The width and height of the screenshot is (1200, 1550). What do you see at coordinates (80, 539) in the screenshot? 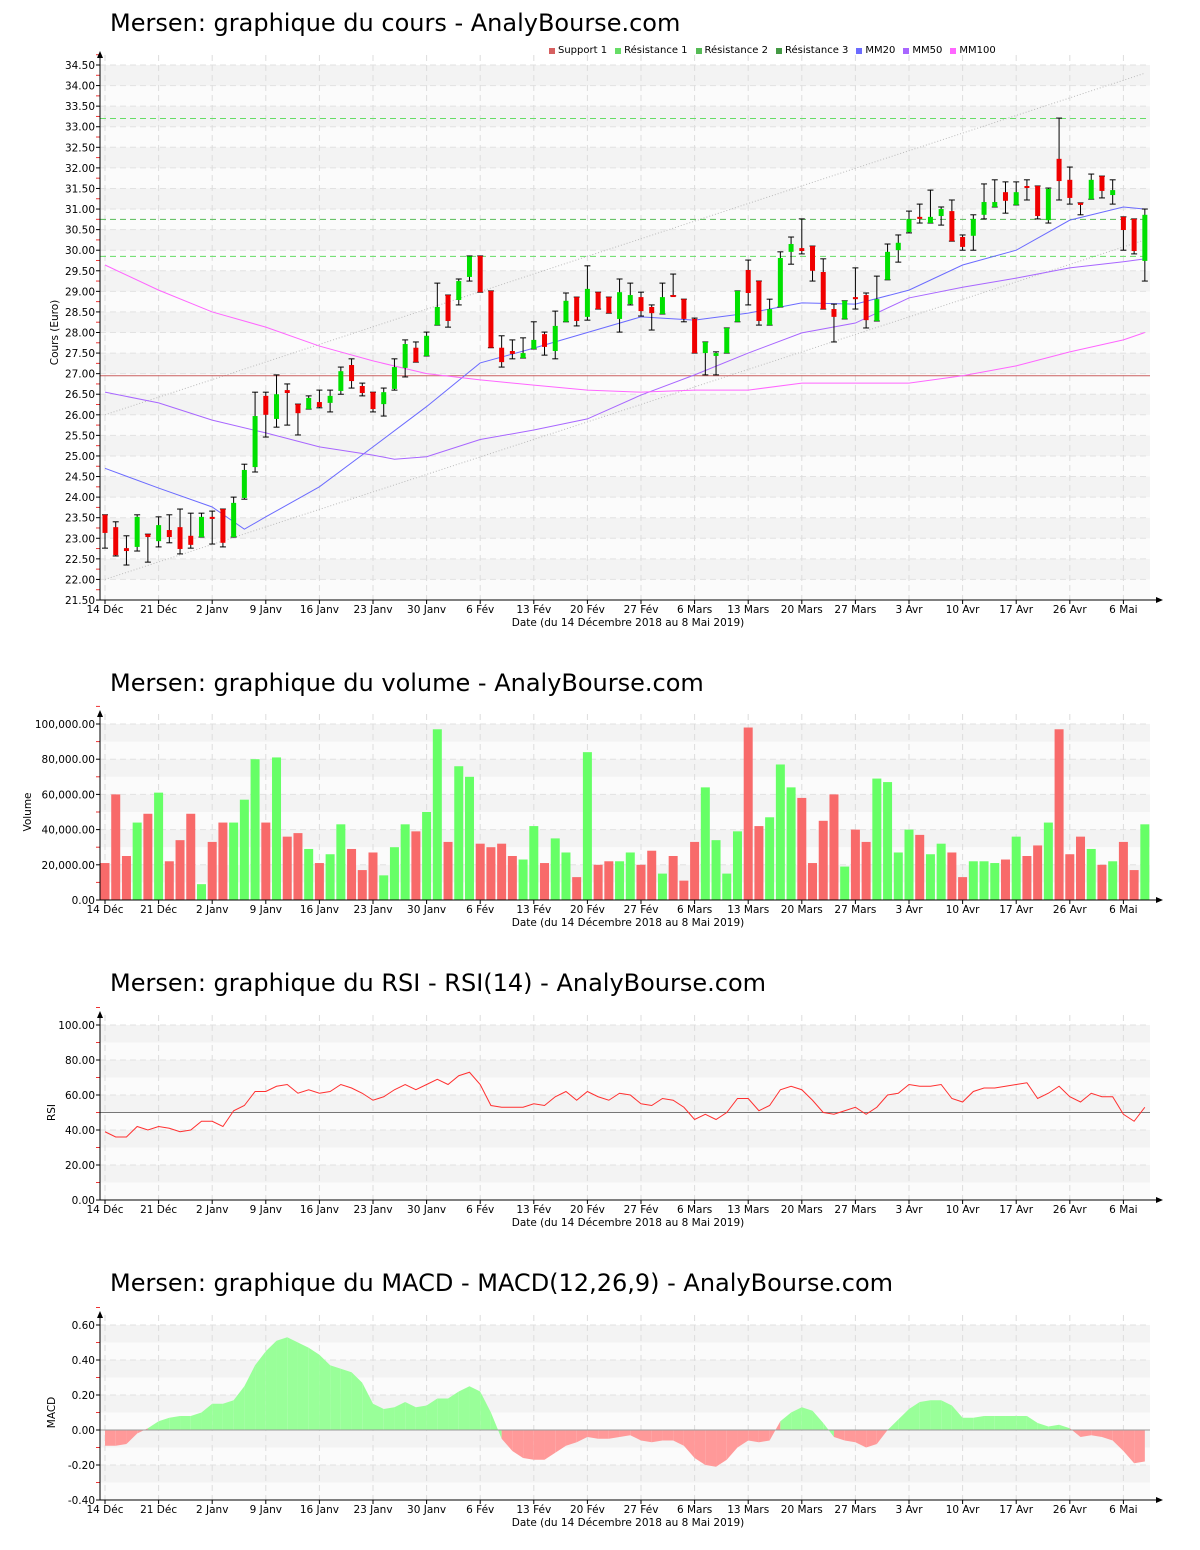
I see `y-tick-label: 23.00` at bounding box center [80, 539].